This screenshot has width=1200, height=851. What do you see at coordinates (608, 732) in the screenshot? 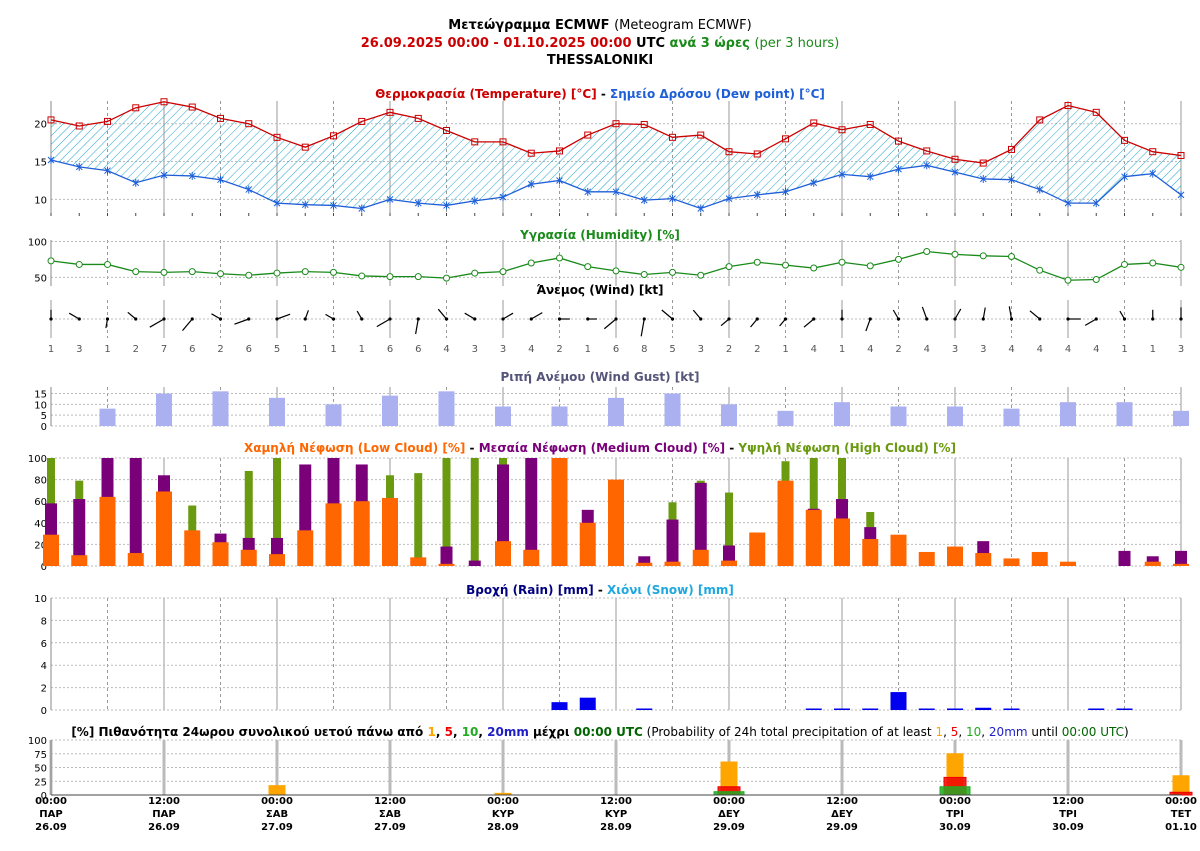
I see `prob-utc: 00:00 UTC` at bounding box center [608, 732].